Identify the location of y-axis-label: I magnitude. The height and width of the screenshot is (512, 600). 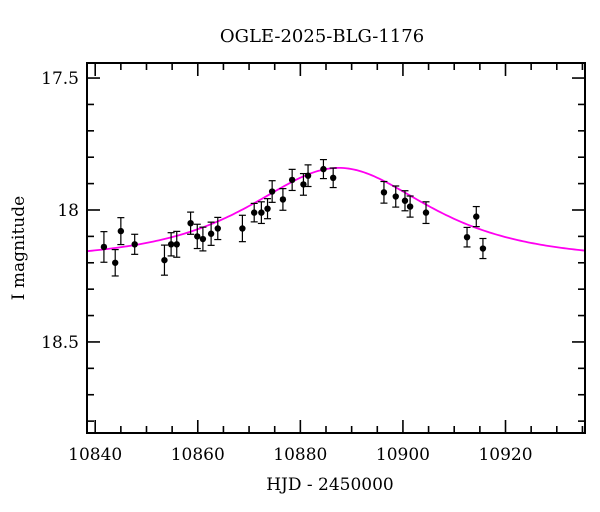
(19, 248).